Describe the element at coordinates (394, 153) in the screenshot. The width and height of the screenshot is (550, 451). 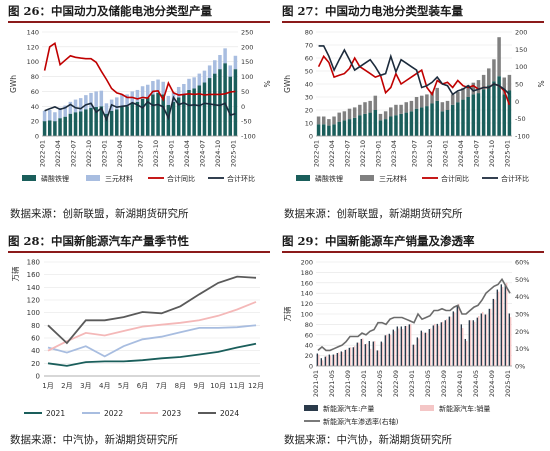
I see `x-tick-label: 2023-04` at that location.